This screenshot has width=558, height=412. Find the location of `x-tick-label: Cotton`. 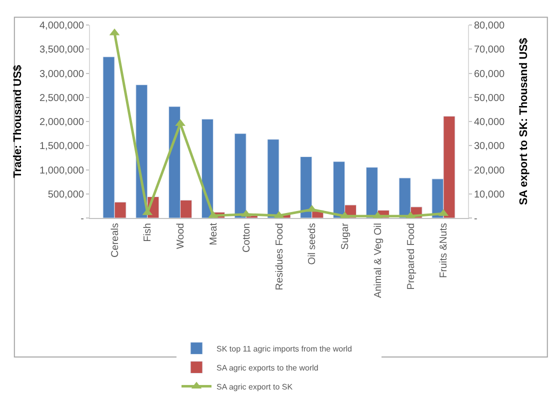

x-tick-label: Cotton is located at coordinates (246, 237).